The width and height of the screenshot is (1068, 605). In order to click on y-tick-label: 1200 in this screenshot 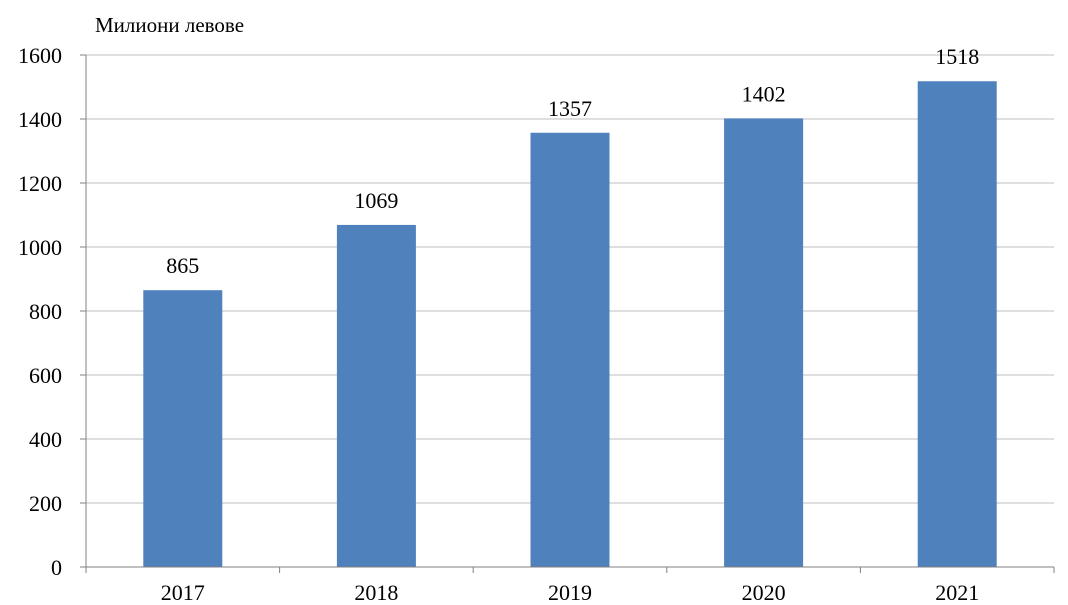, I will do `click(40, 183)`.